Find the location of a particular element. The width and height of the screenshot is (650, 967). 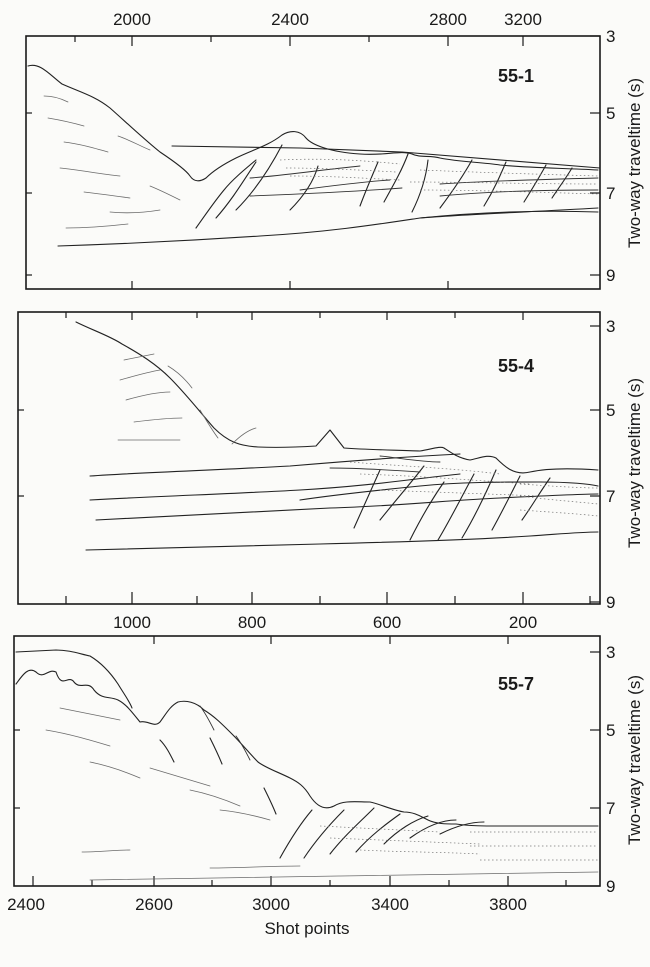

panel-55-1-y-axis-label: Two-way traveltime (s) is located at coordinates (634, 163).